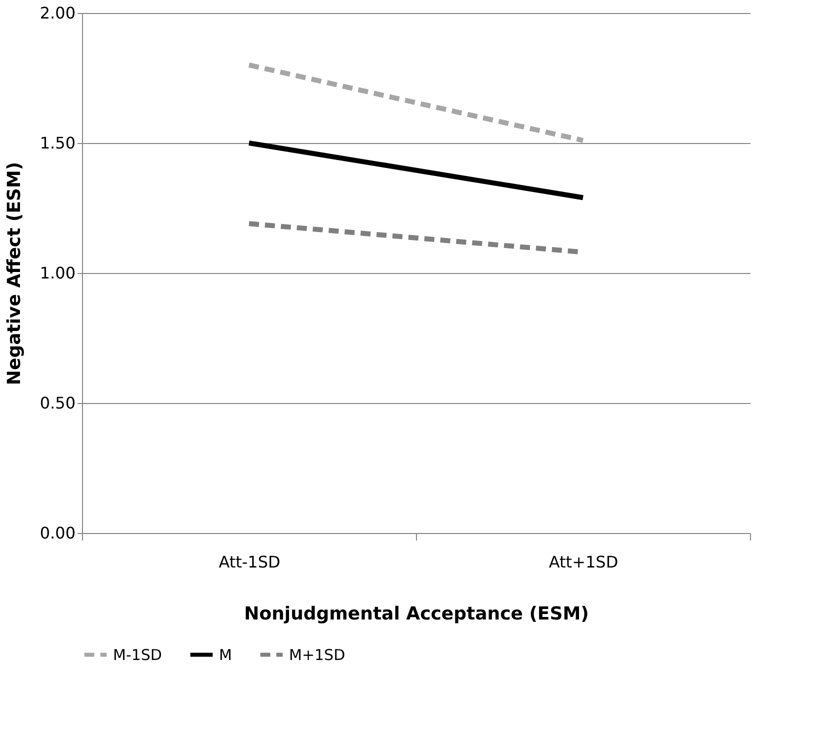  Describe the element at coordinates (58, 403) in the screenshot. I see `y-tick-label: 0.50` at that location.